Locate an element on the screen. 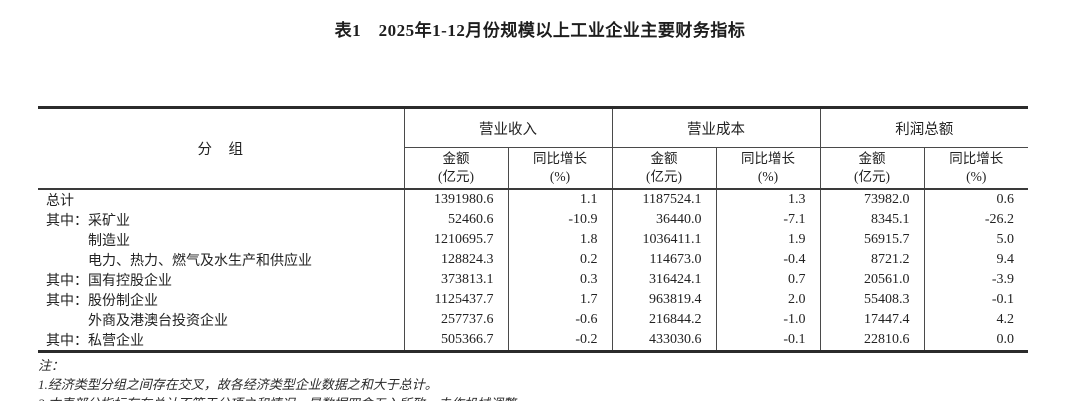 This screenshot has height=401, width=1080. row-label: 其中：国有控股企业 is located at coordinates (221, 279).